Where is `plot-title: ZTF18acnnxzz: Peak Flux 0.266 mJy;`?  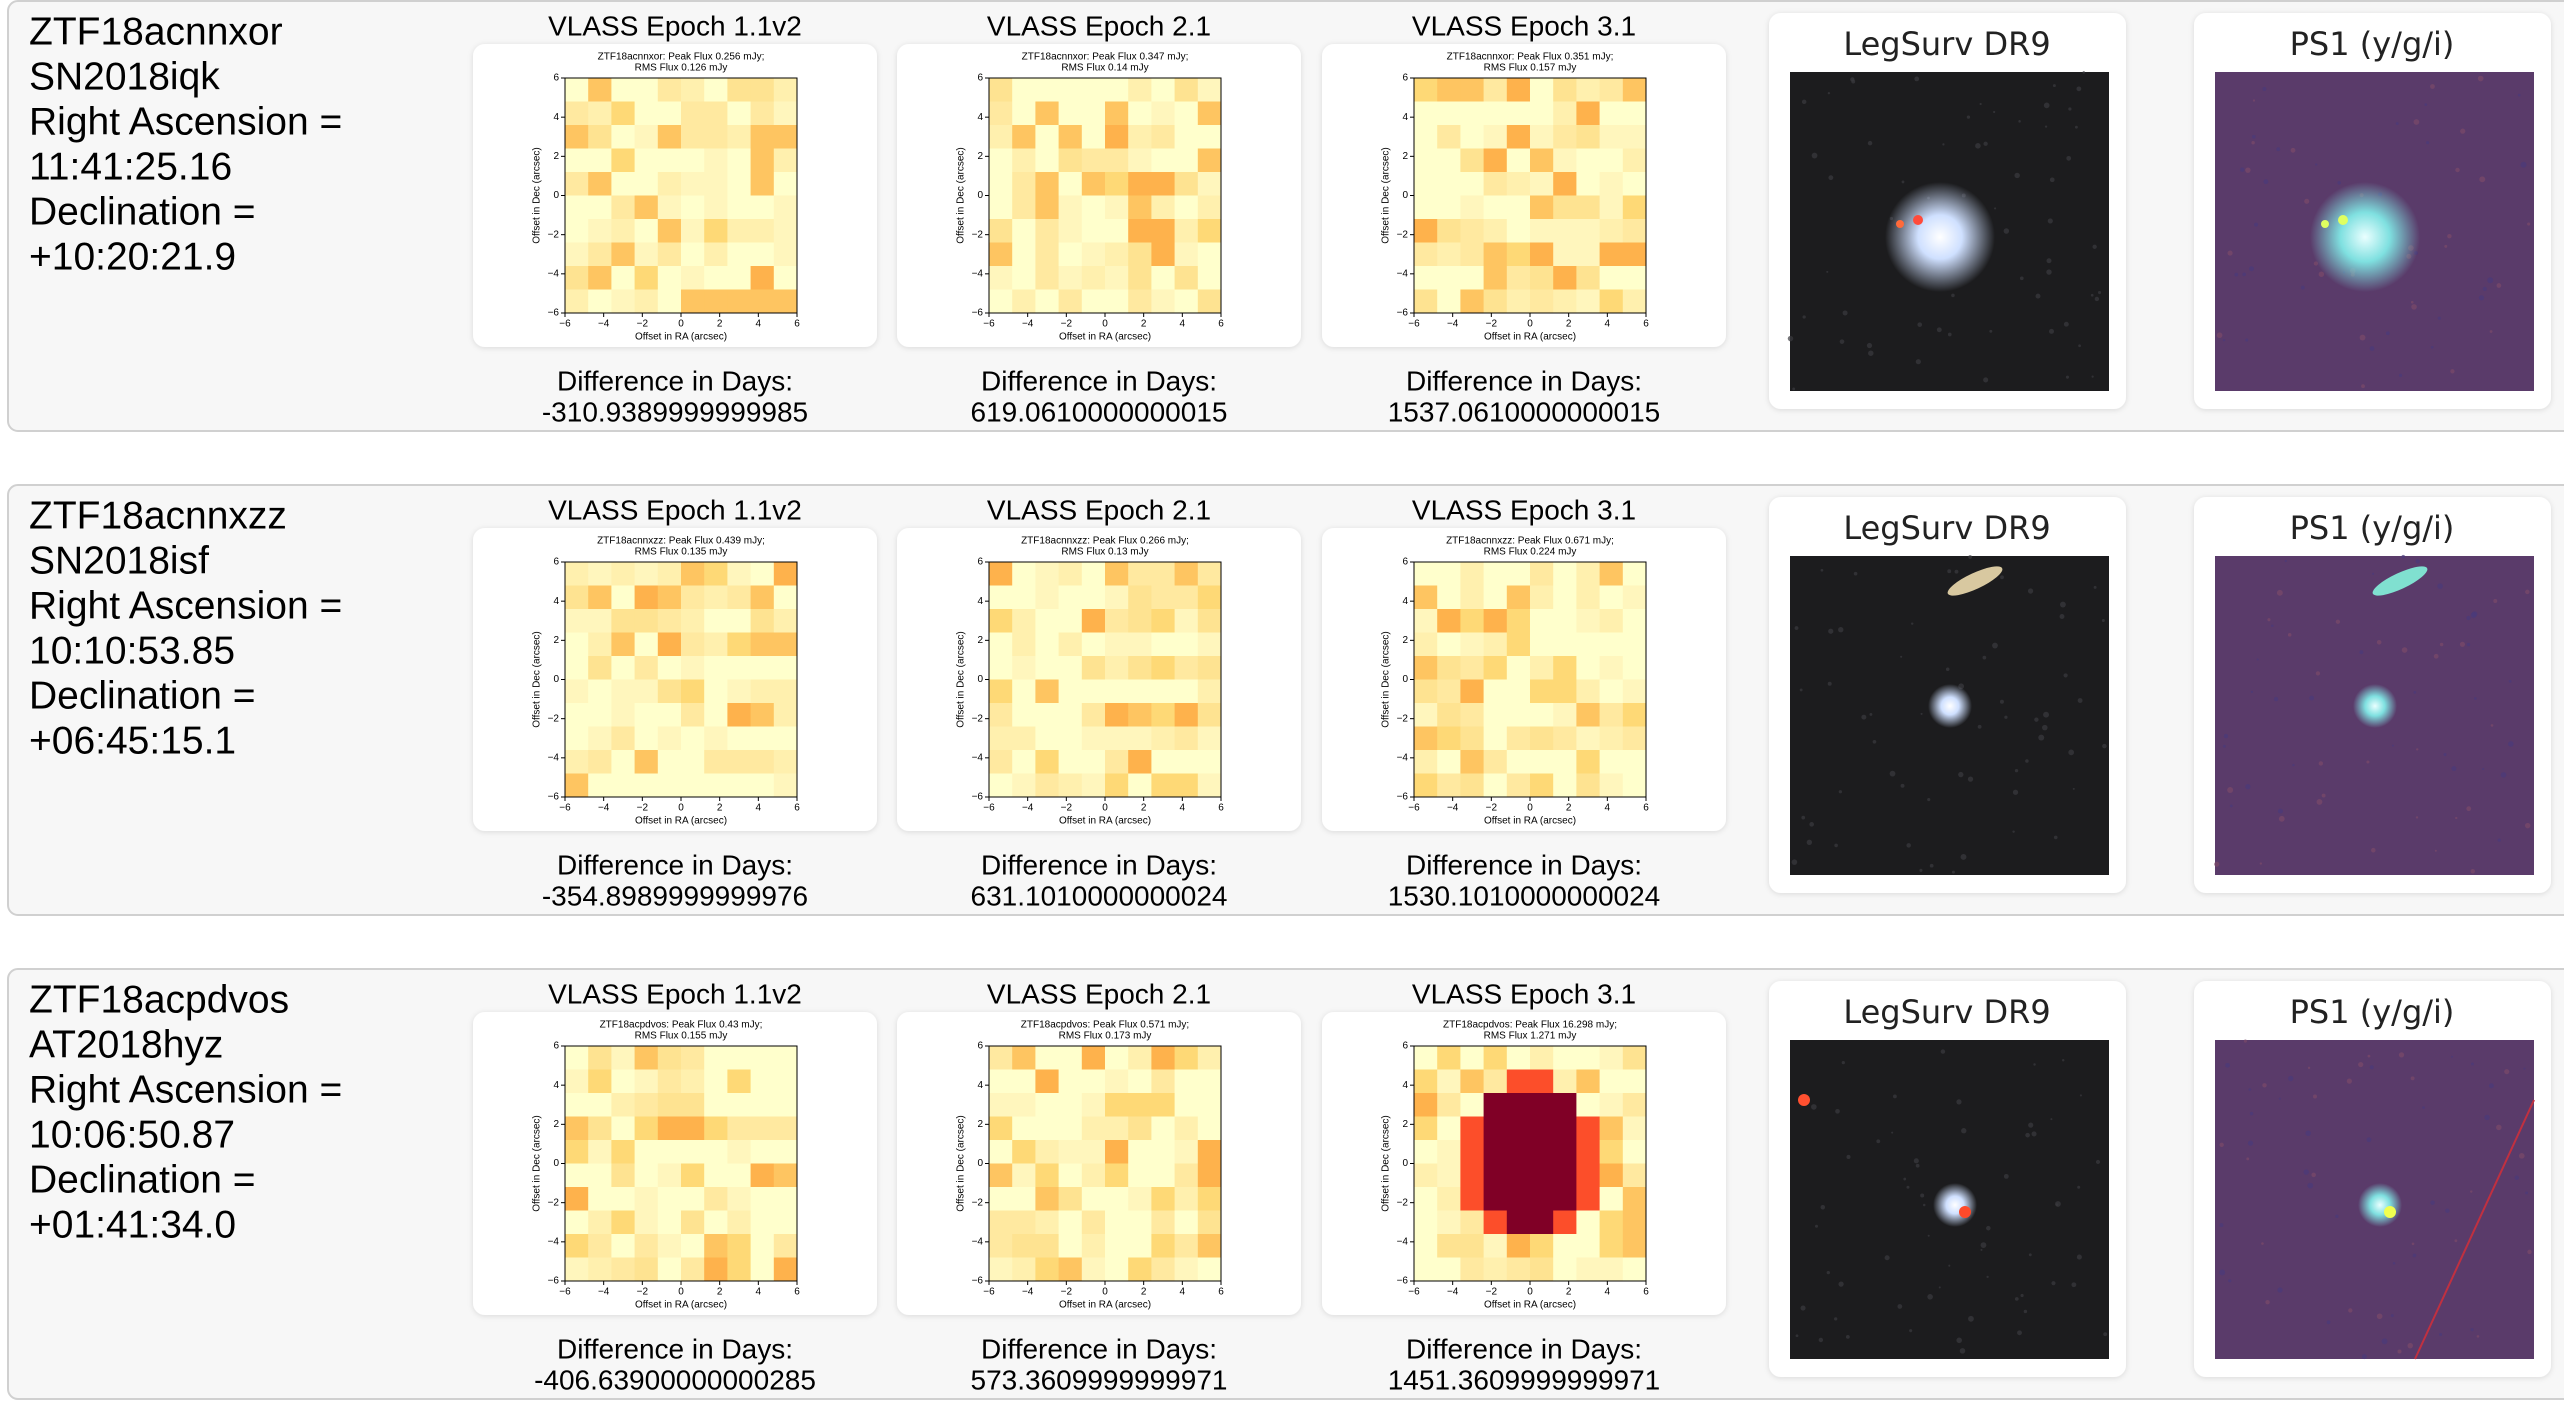 plot-title: ZTF18acnnxzz: Peak Flux 0.266 mJy; is located at coordinates (1105, 541).